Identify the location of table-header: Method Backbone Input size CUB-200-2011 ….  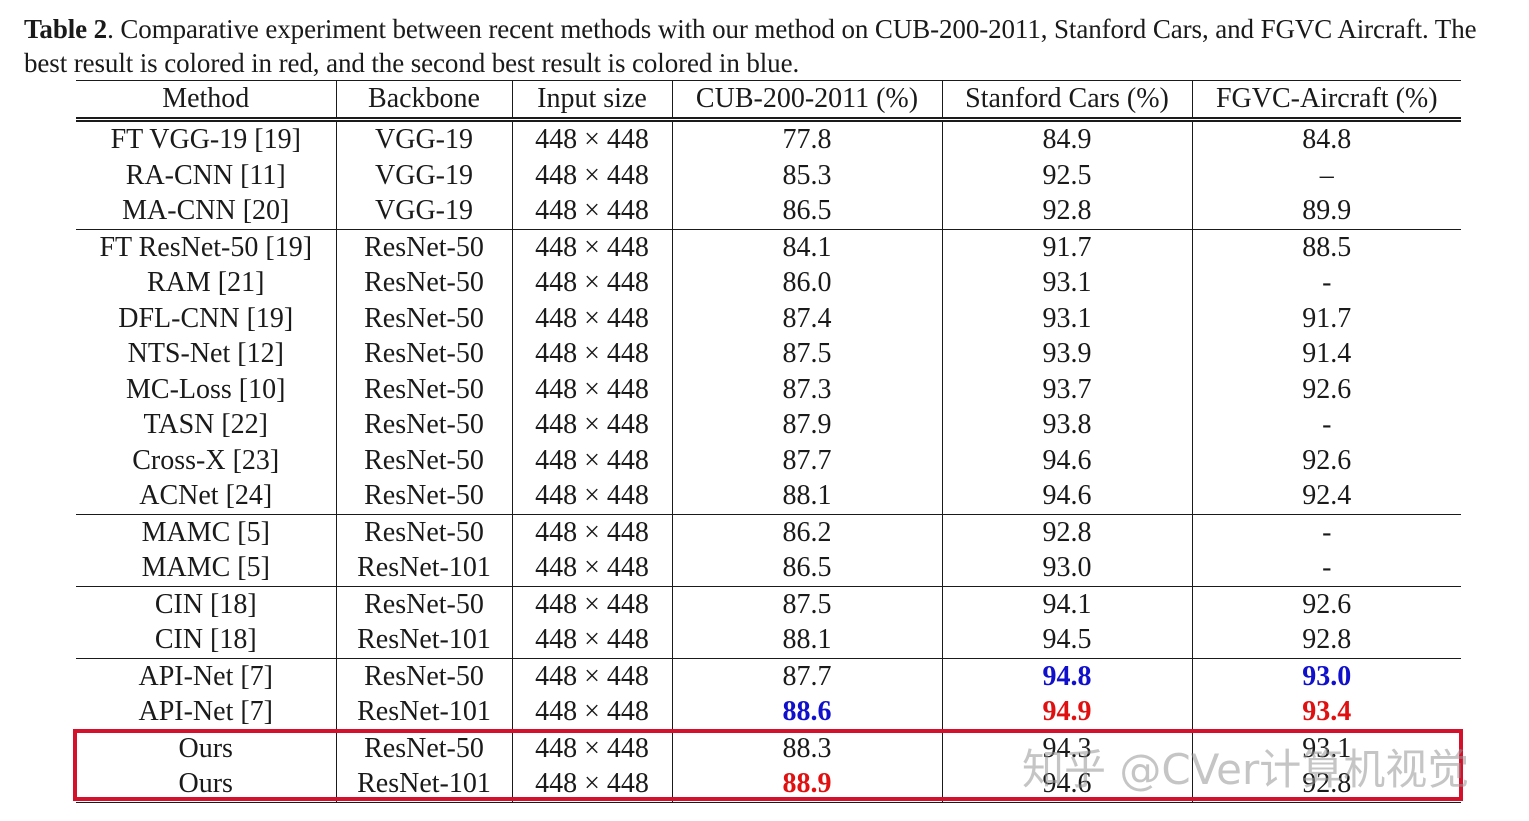
(768, 100).